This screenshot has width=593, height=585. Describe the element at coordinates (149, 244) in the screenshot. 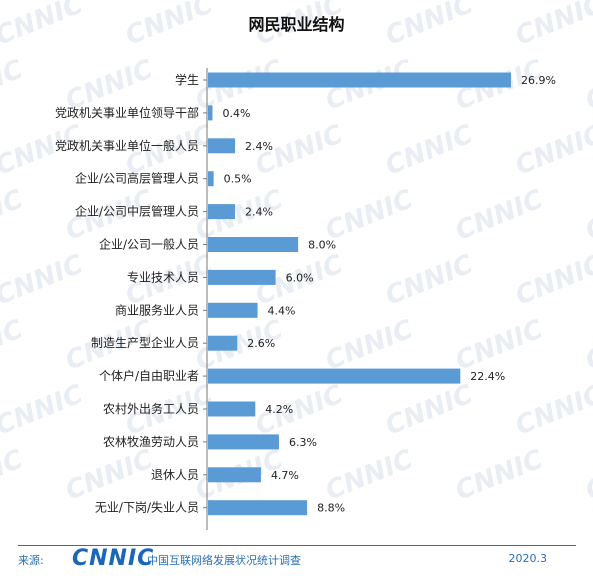

I see `category-label: 企业/公司一般人员` at that location.